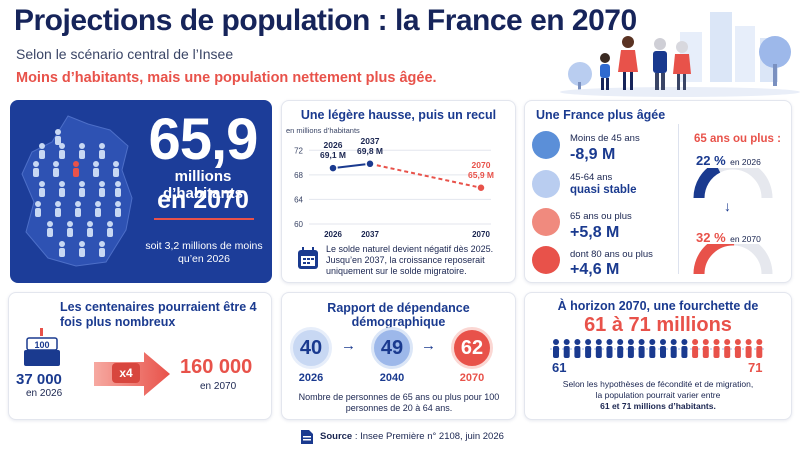 The height and width of the screenshot is (450, 800). I want to click on senior-icon, so click(546, 222).